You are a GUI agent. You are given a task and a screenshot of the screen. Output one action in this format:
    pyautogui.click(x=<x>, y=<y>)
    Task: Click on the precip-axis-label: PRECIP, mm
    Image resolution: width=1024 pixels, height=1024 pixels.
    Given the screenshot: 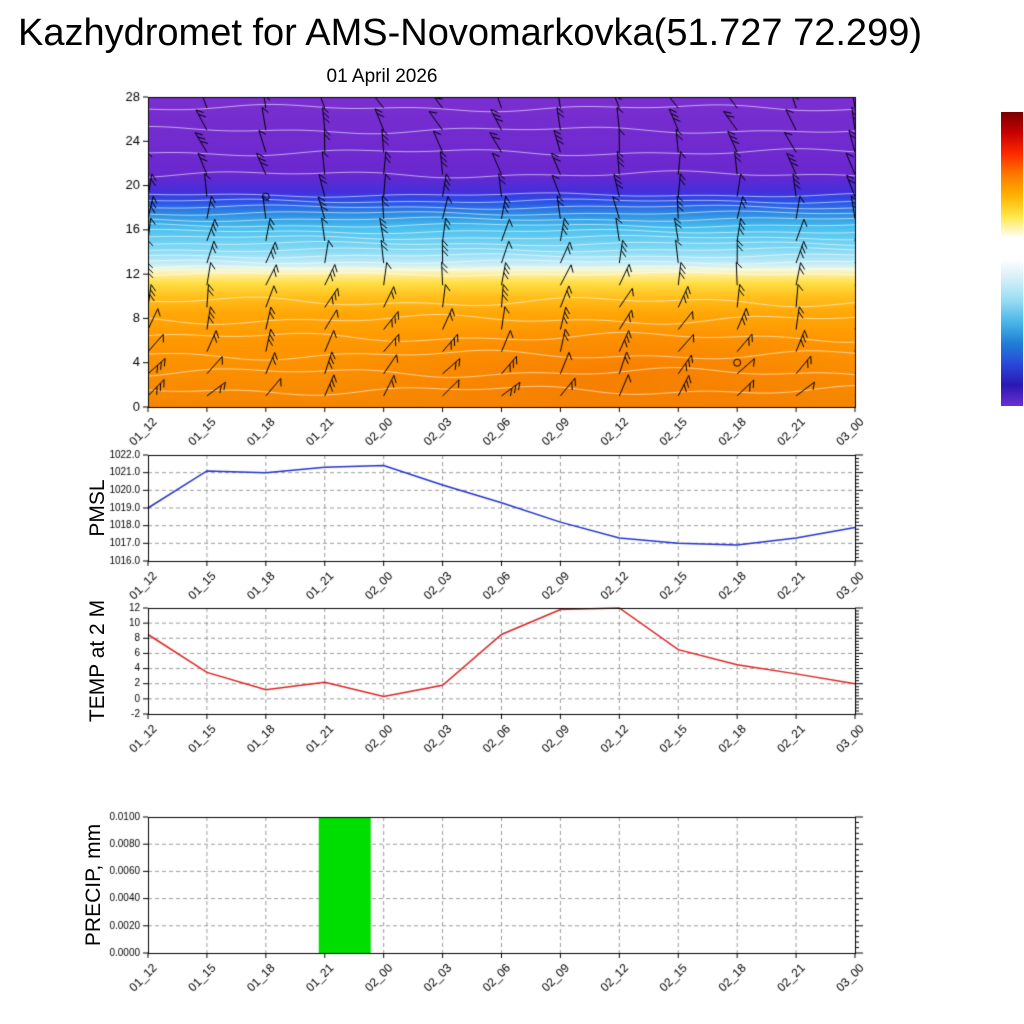 What is the action you would take?
    pyautogui.click(x=93, y=885)
    